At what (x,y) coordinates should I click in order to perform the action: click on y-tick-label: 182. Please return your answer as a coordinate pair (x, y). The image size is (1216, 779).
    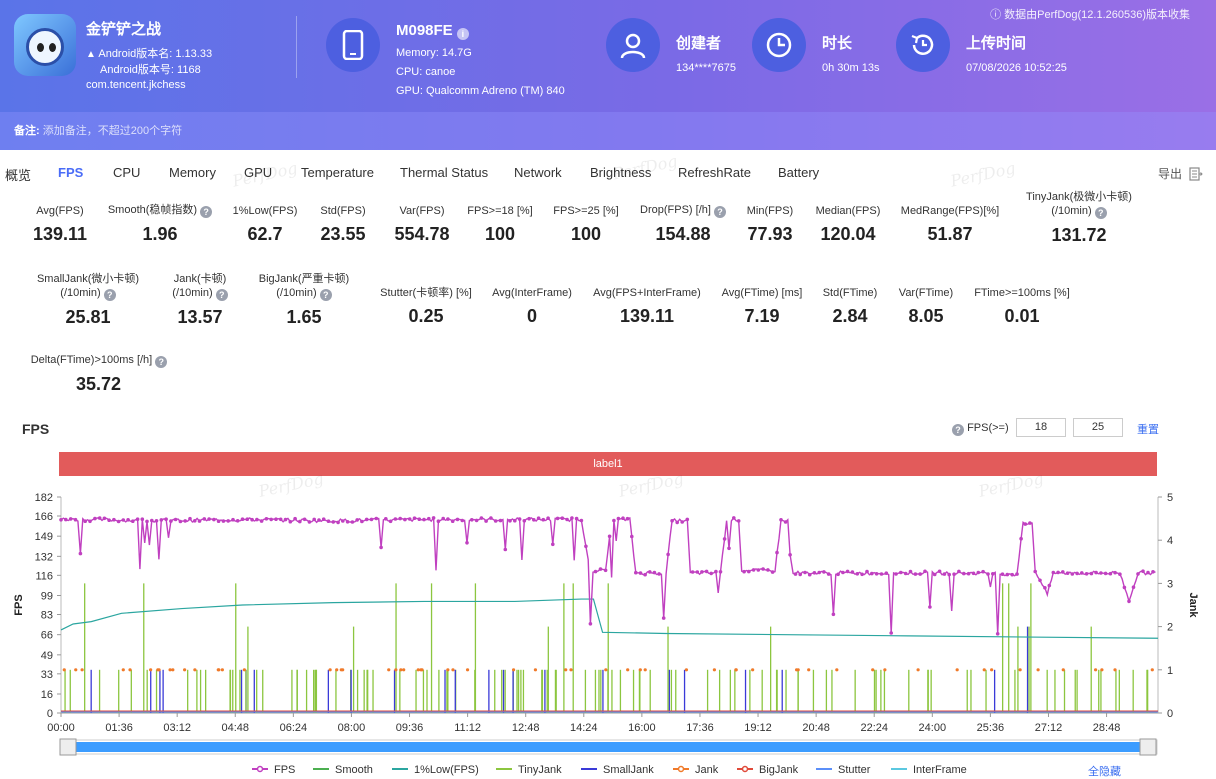
    Looking at the image, I should click on (44, 498).